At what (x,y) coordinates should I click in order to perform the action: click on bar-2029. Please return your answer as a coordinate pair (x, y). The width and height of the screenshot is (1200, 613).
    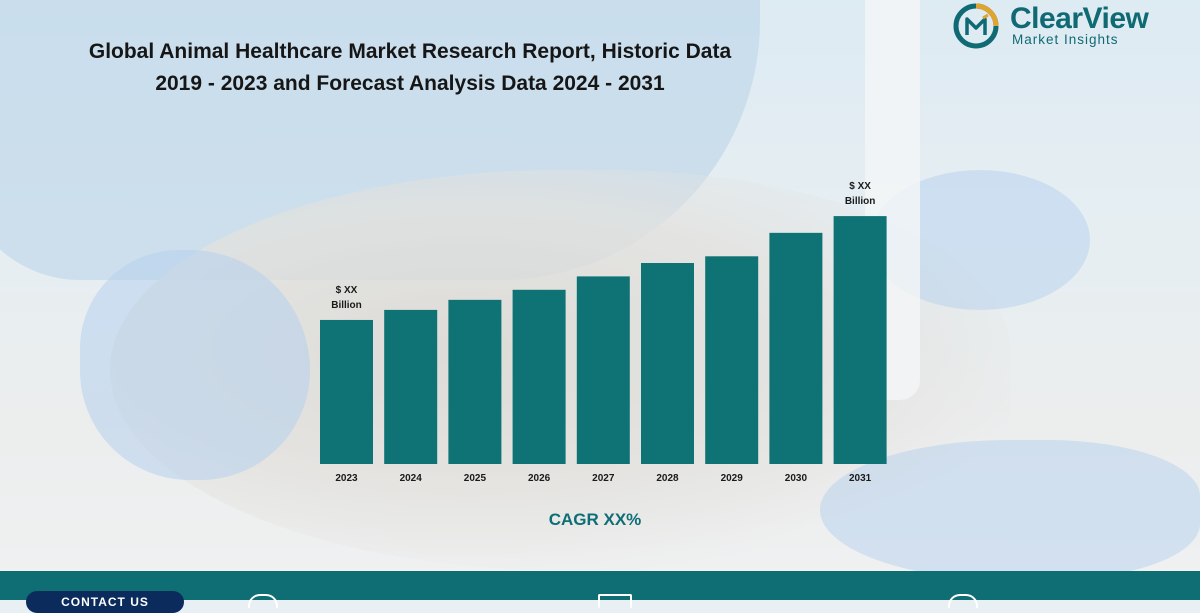
    Looking at the image, I should click on (732, 360).